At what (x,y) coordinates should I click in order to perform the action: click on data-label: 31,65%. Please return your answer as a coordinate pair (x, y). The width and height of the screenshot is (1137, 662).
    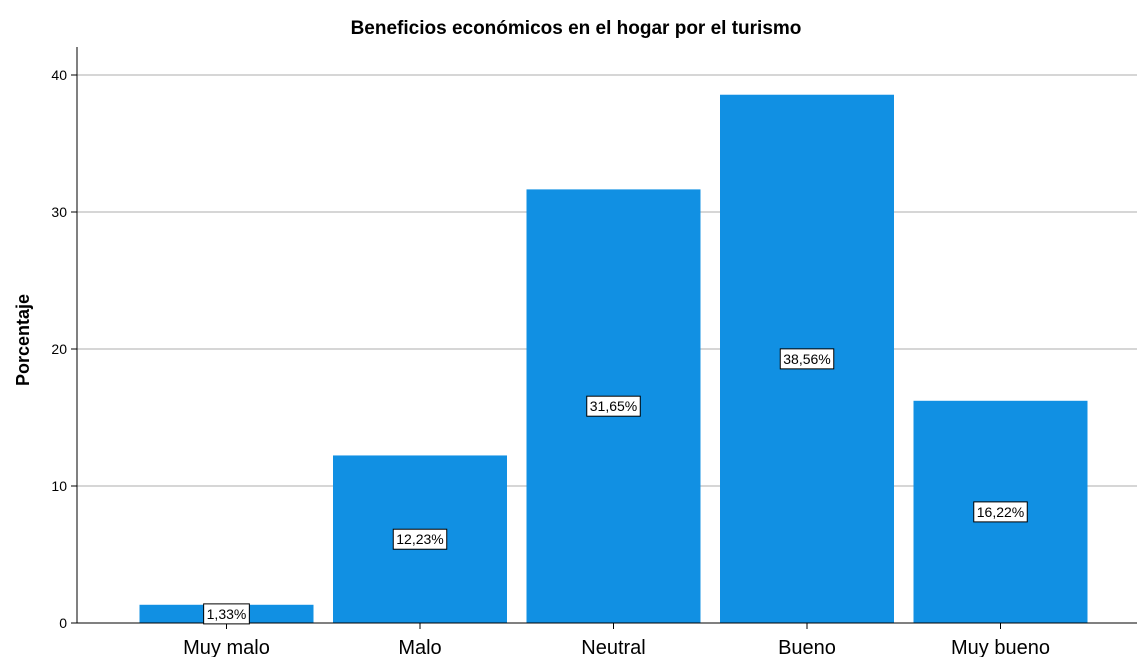
    Looking at the image, I should click on (613, 406).